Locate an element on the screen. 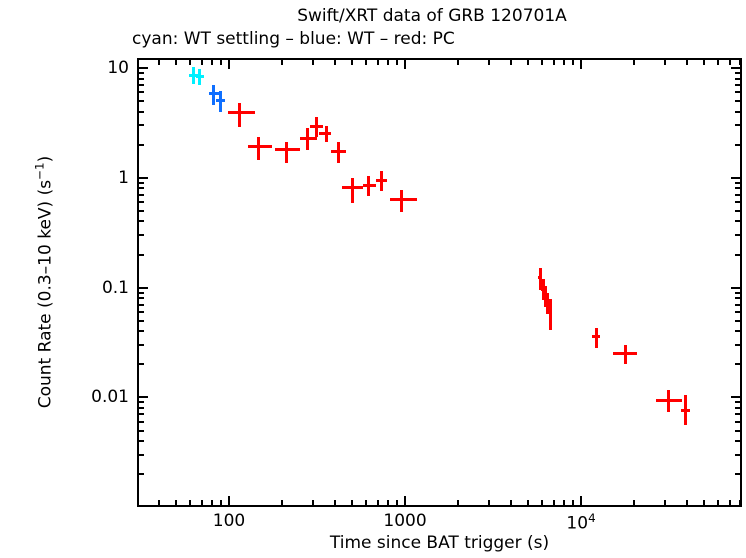 The width and height of the screenshot is (746, 558). y-axis-label-close: ) is located at coordinates (45, 159).